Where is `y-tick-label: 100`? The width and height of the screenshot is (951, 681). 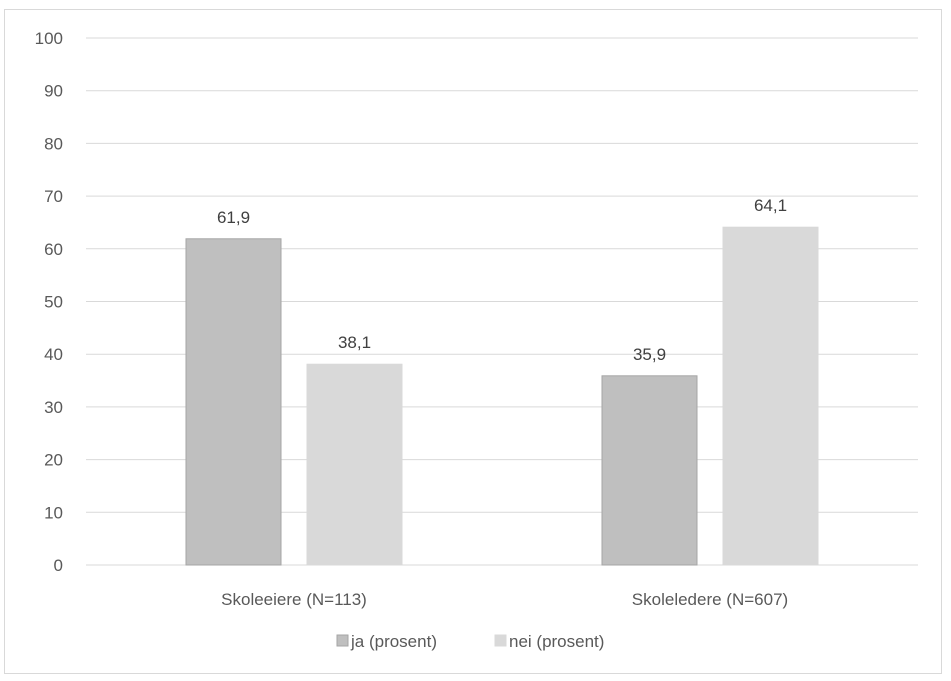
y-tick-label: 100 is located at coordinates (49, 38).